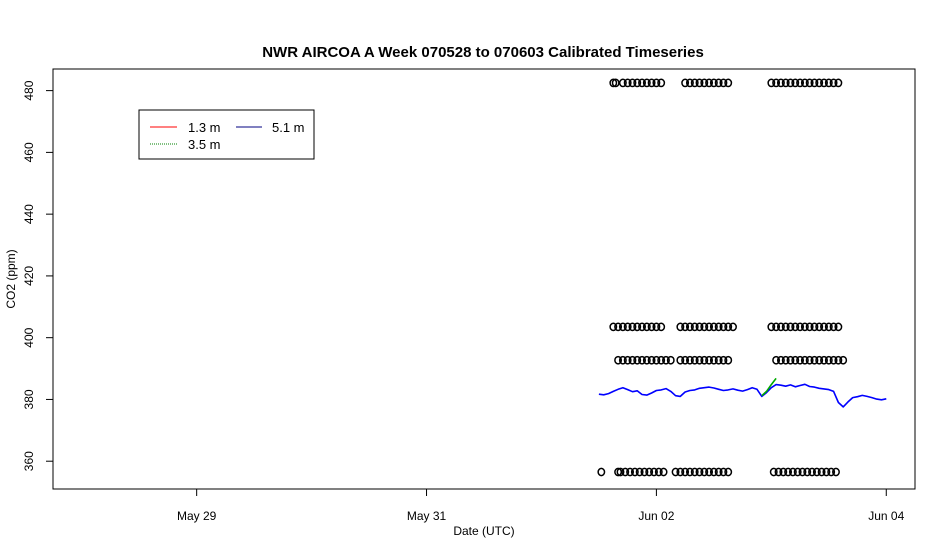 Image resolution: width=936 pixels, height=540 pixels. What do you see at coordinates (29, 90) in the screenshot?
I see `y-tick-label: 480` at bounding box center [29, 90].